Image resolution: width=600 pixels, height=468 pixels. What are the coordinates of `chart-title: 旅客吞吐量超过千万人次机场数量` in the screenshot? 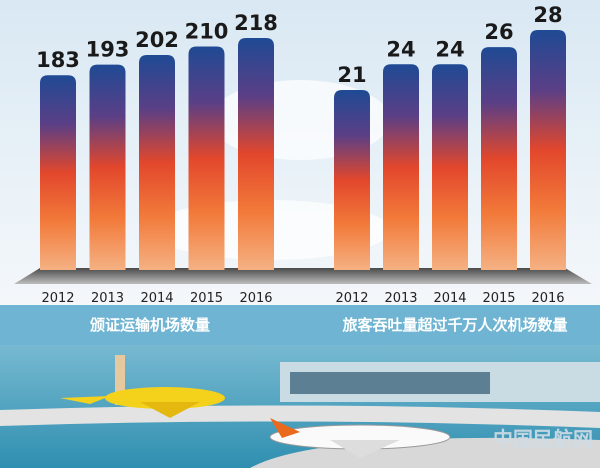 It's located at (454, 325).